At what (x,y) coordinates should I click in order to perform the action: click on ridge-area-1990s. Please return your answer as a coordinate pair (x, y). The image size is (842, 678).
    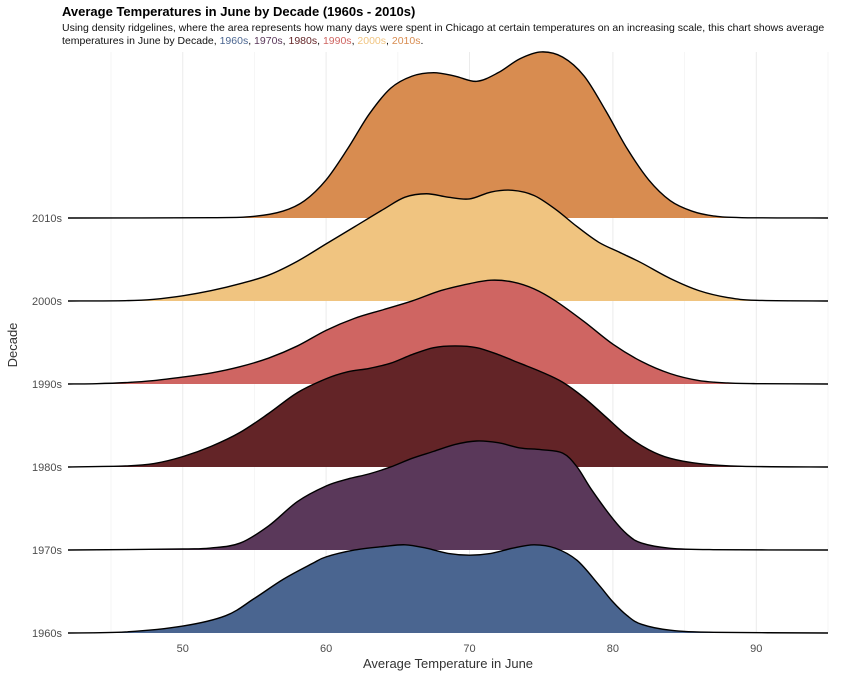
    Looking at the image, I should click on (448, 332).